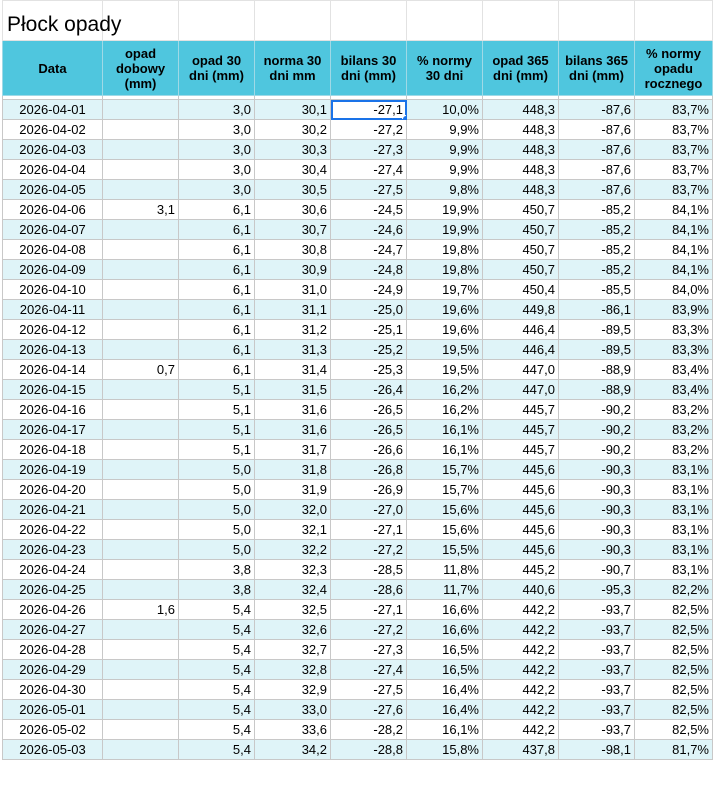 Image resolution: width=714 pixels, height=790 pixels. What do you see at coordinates (52, 609) in the screenshot?
I see `date-cell: 2026-04-26` at bounding box center [52, 609].